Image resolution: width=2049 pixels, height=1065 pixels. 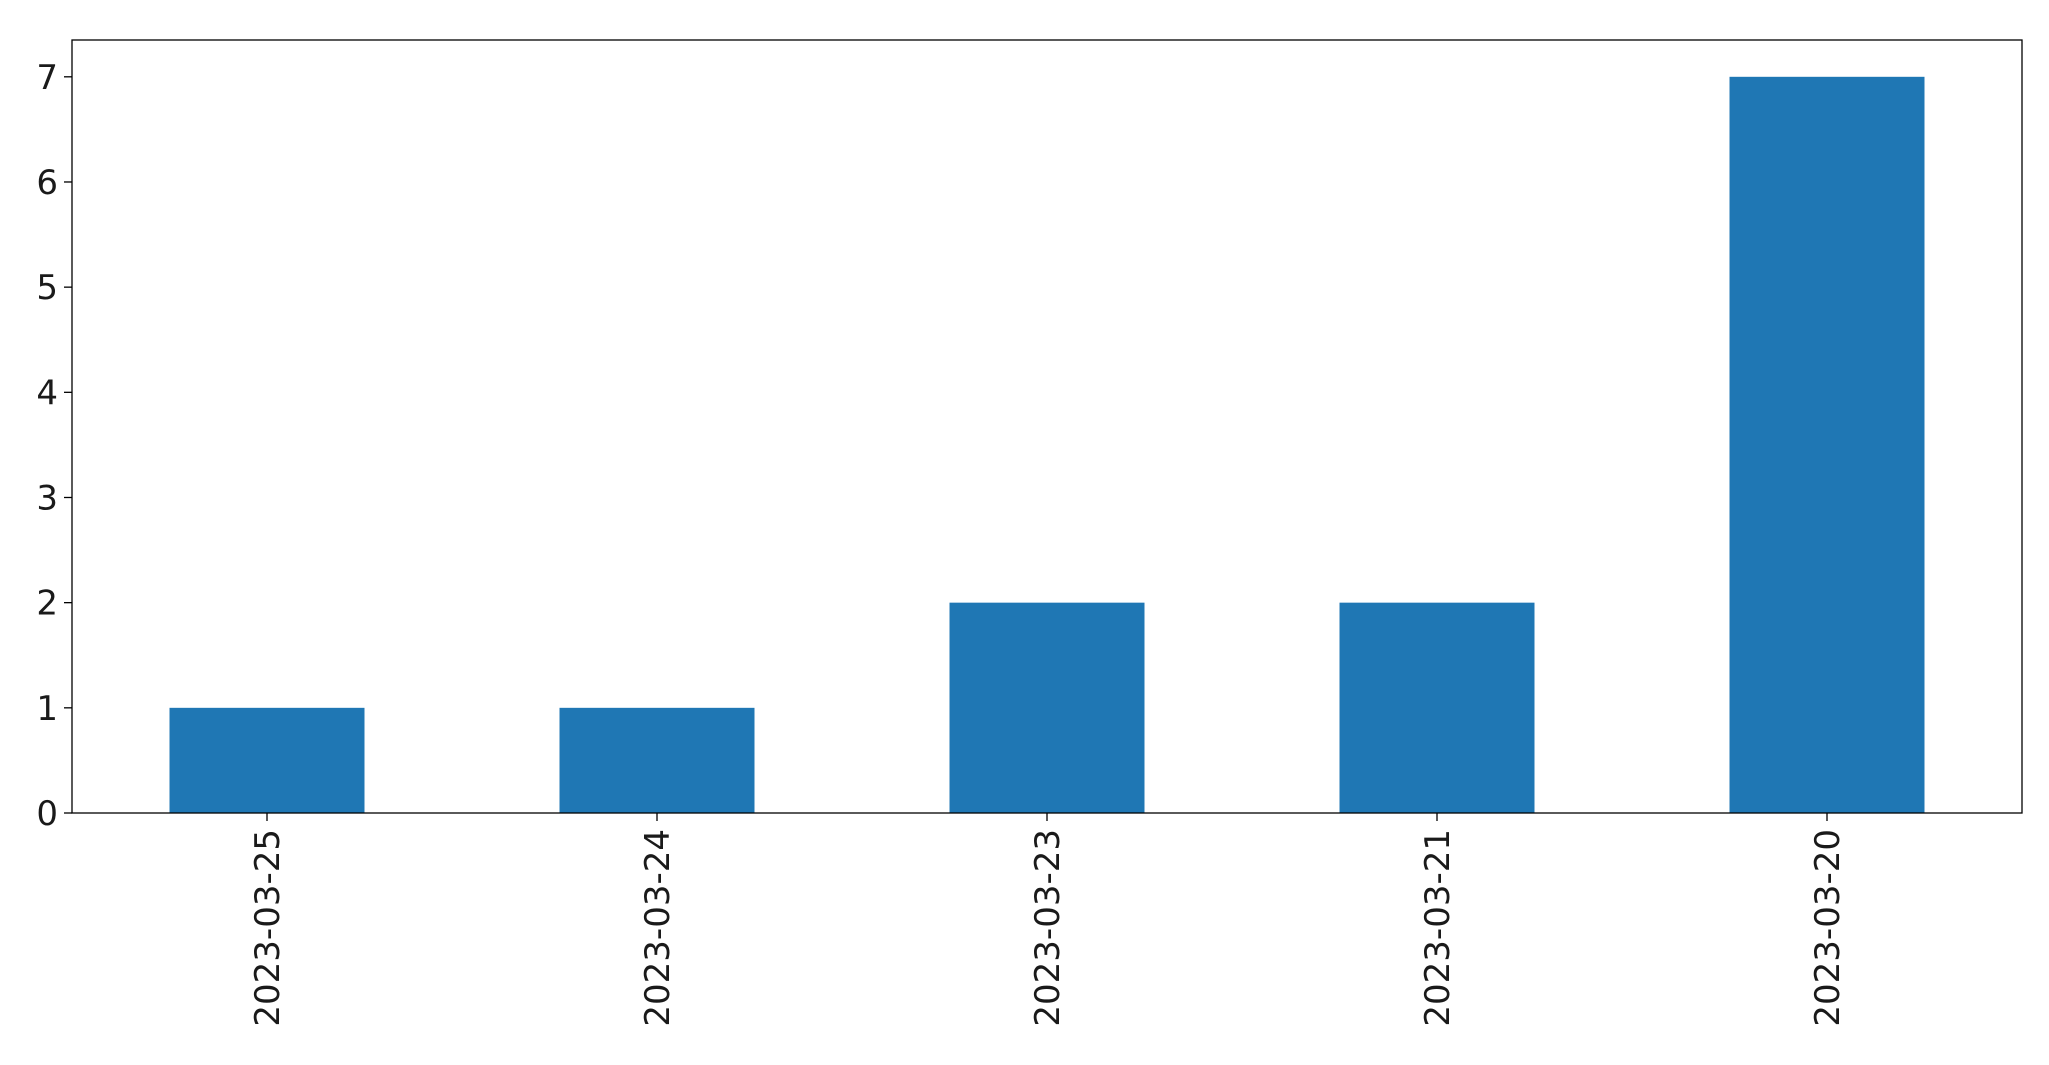 What do you see at coordinates (47, 604) in the screenshot?
I see `y-tick-label-2: 2` at bounding box center [47, 604].